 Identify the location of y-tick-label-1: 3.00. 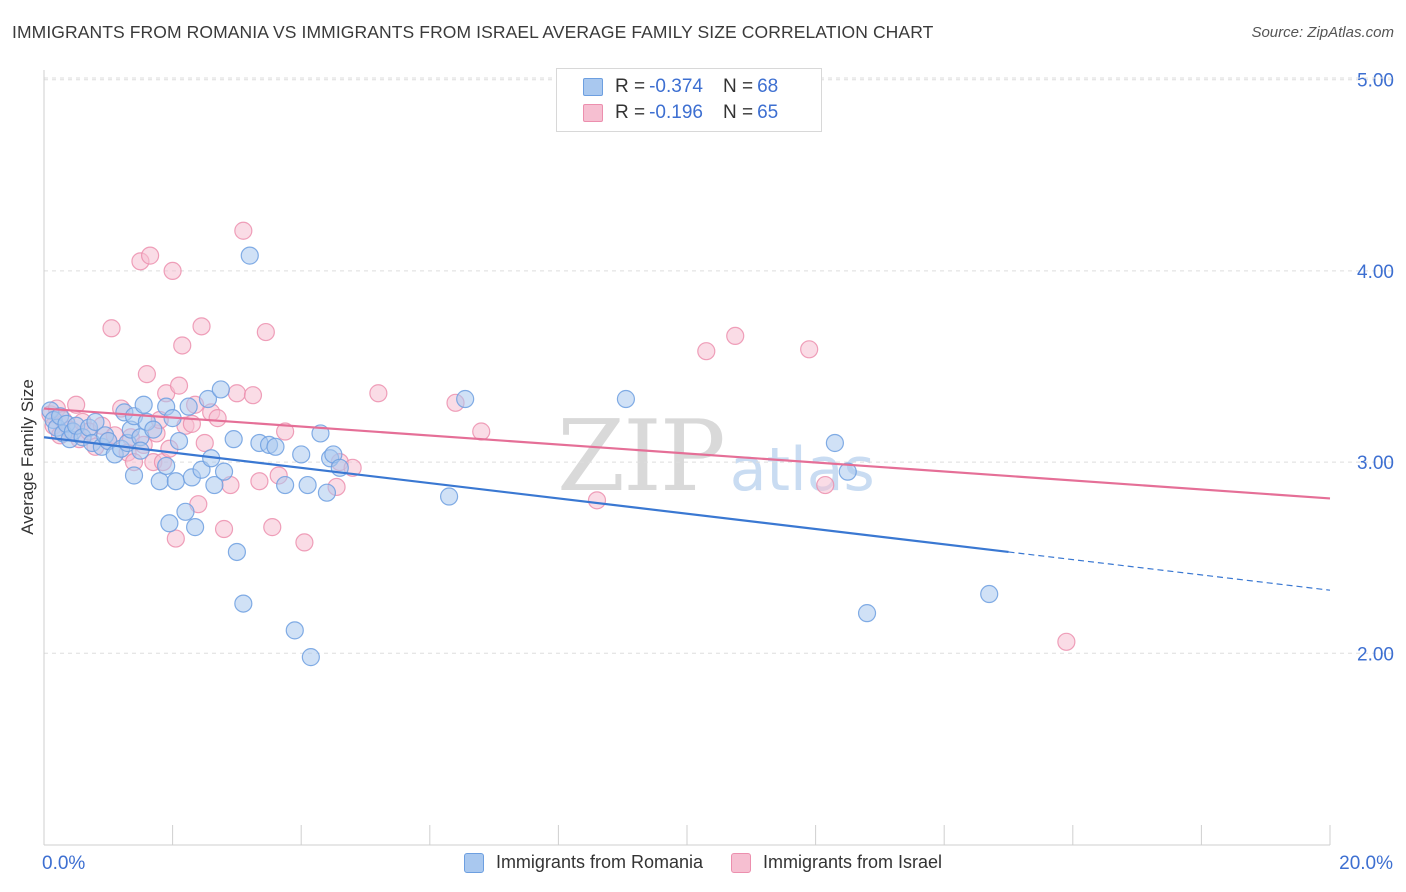
(1375, 463).